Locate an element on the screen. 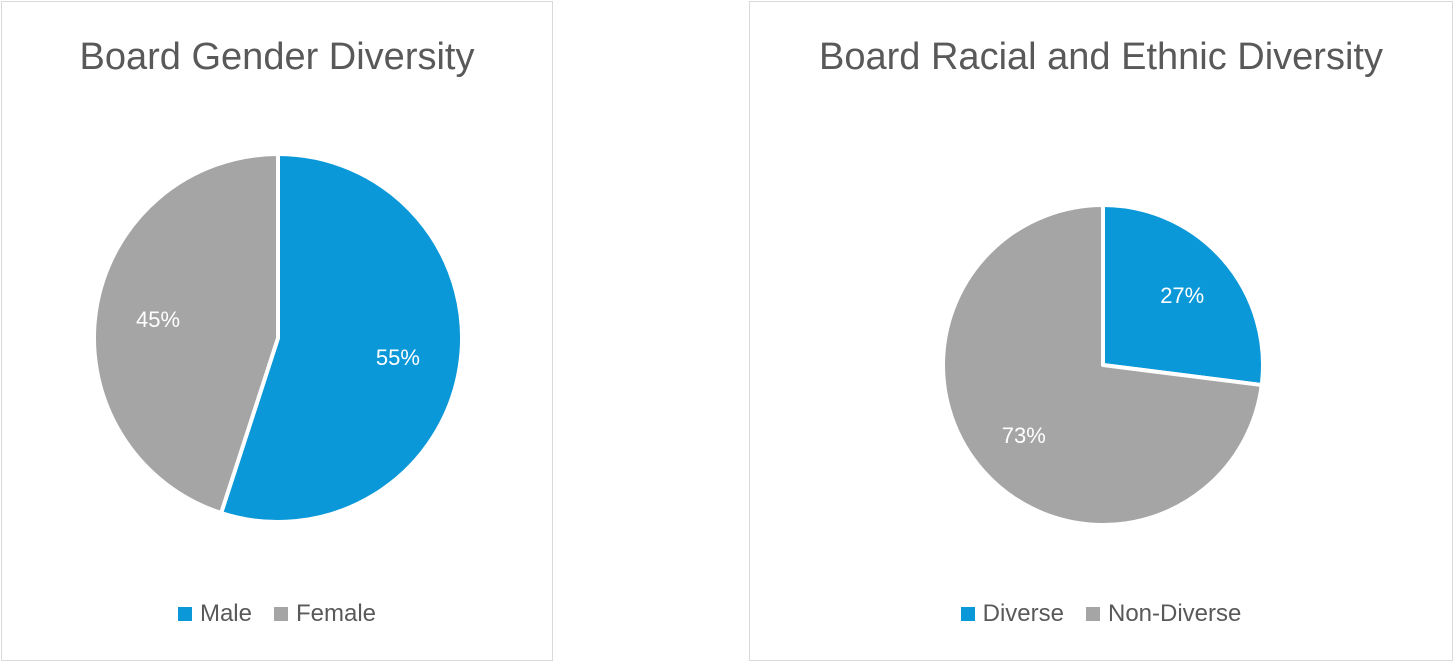 This screenshot has width=1455, height=664. racial-ethnic-pie: 27% 73% is located at coordinates (1103, 365).